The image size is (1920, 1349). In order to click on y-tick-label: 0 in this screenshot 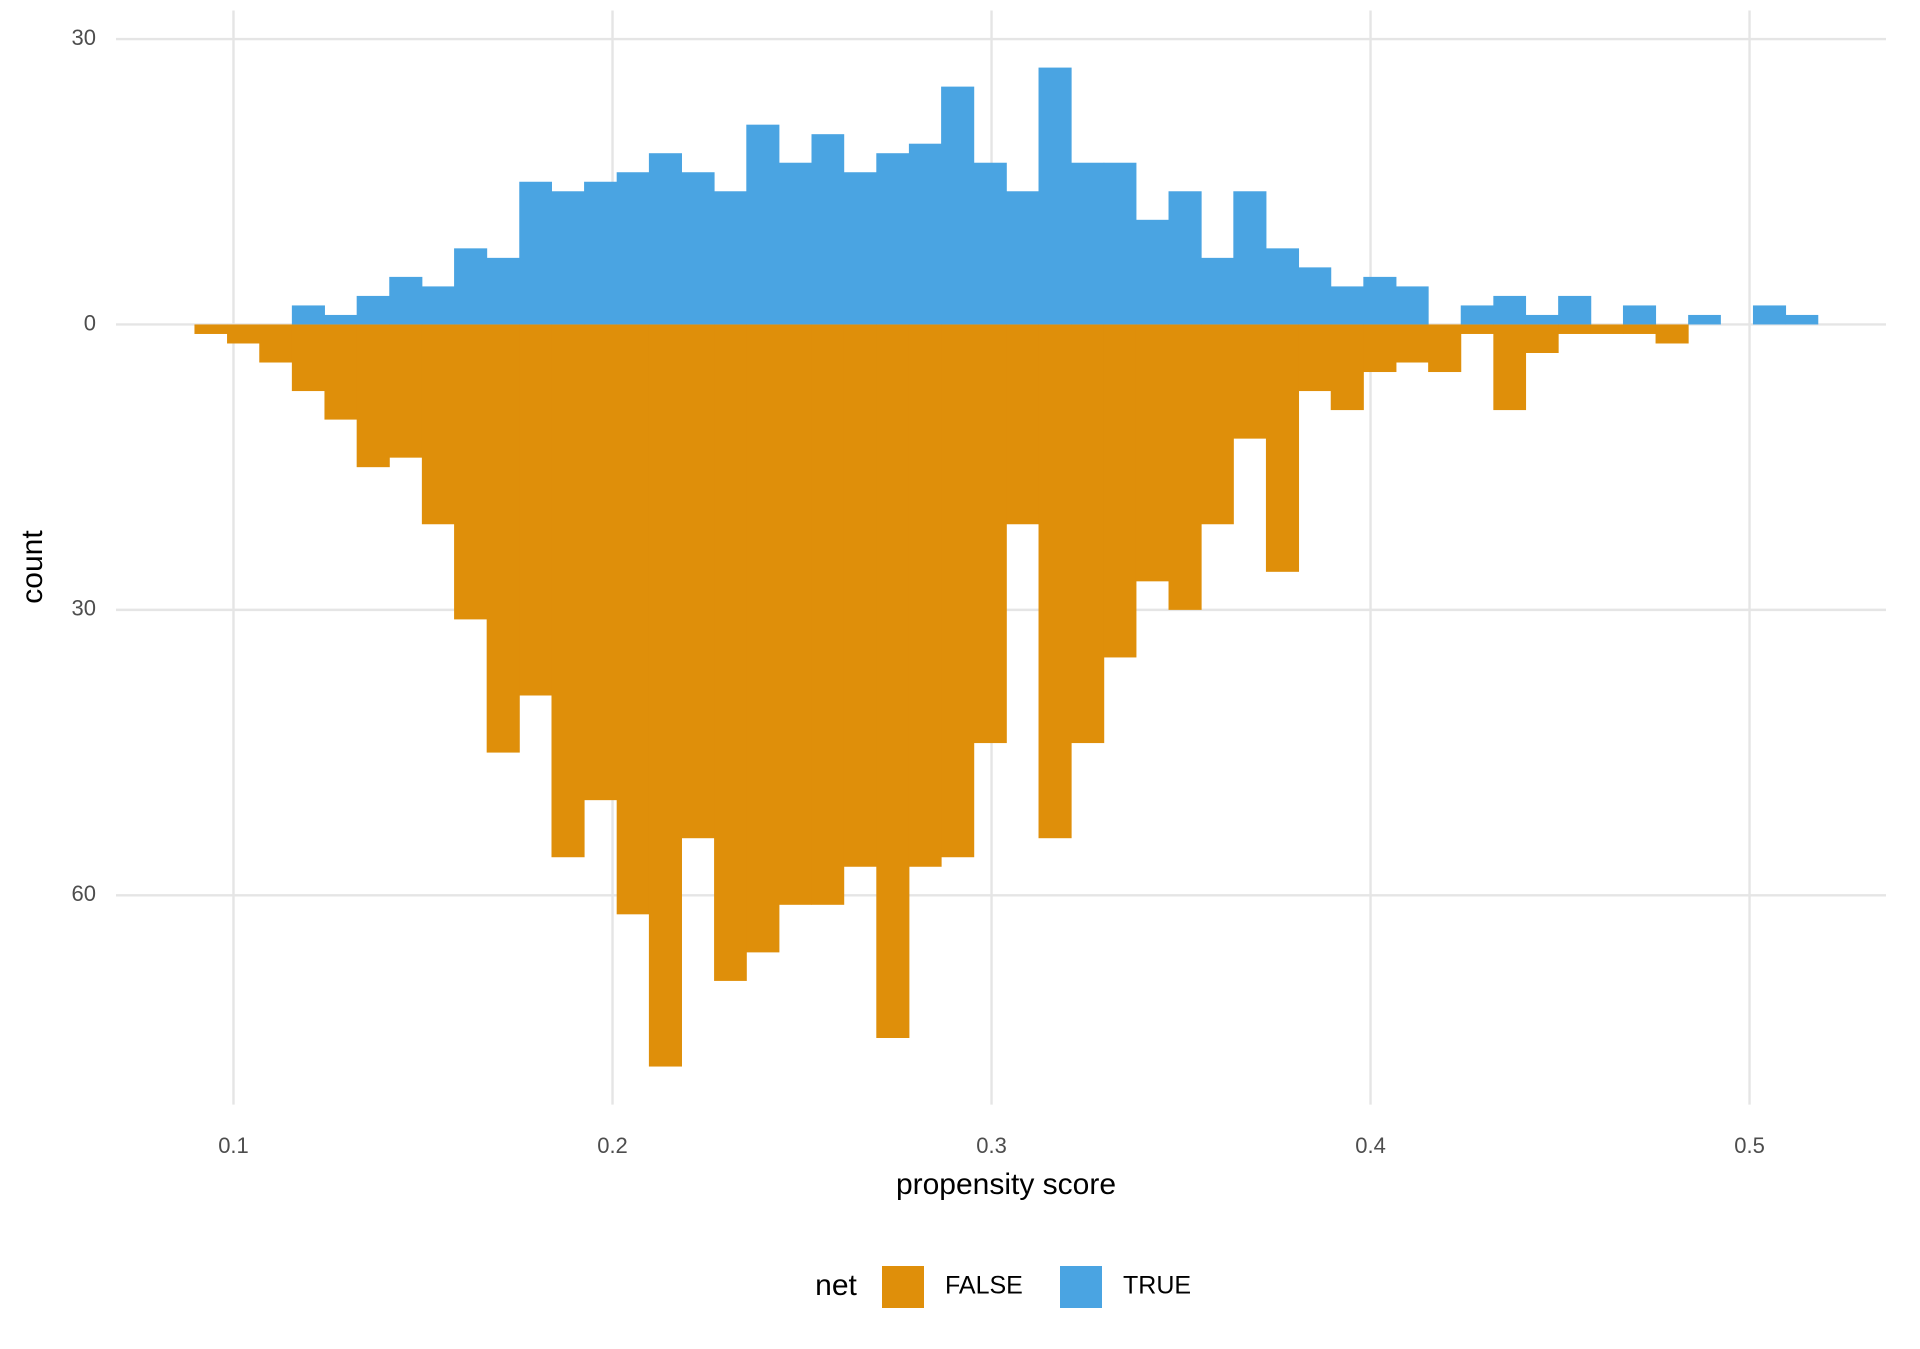, I will do `click(90, 322)`.